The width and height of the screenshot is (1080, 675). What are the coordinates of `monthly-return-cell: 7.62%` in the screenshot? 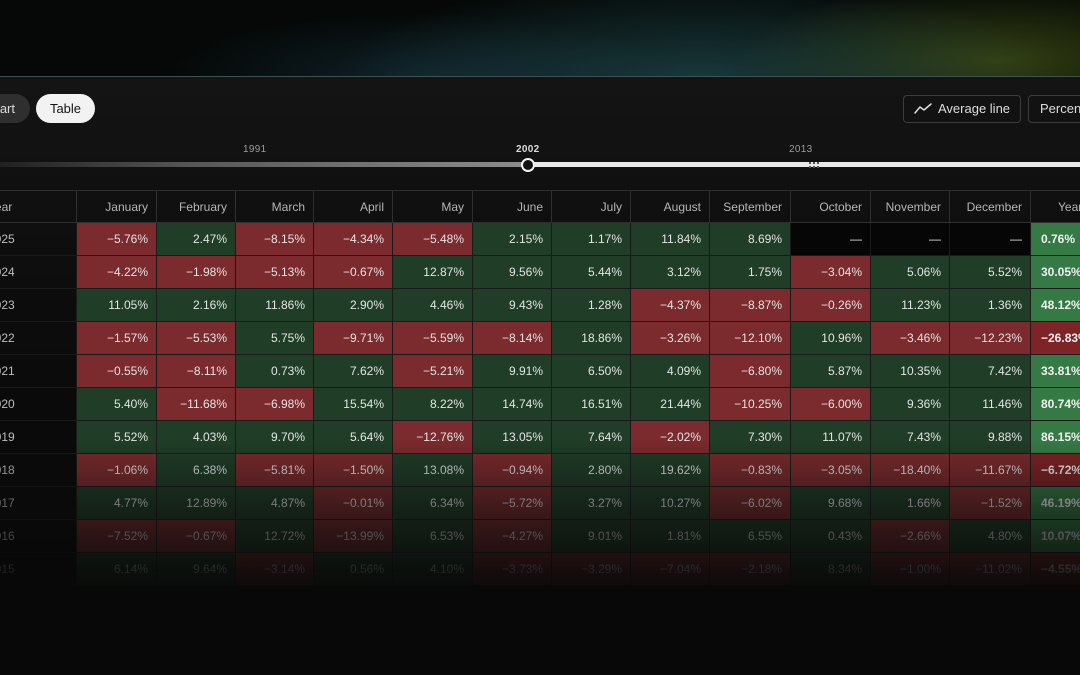 It's located at (353, 371).